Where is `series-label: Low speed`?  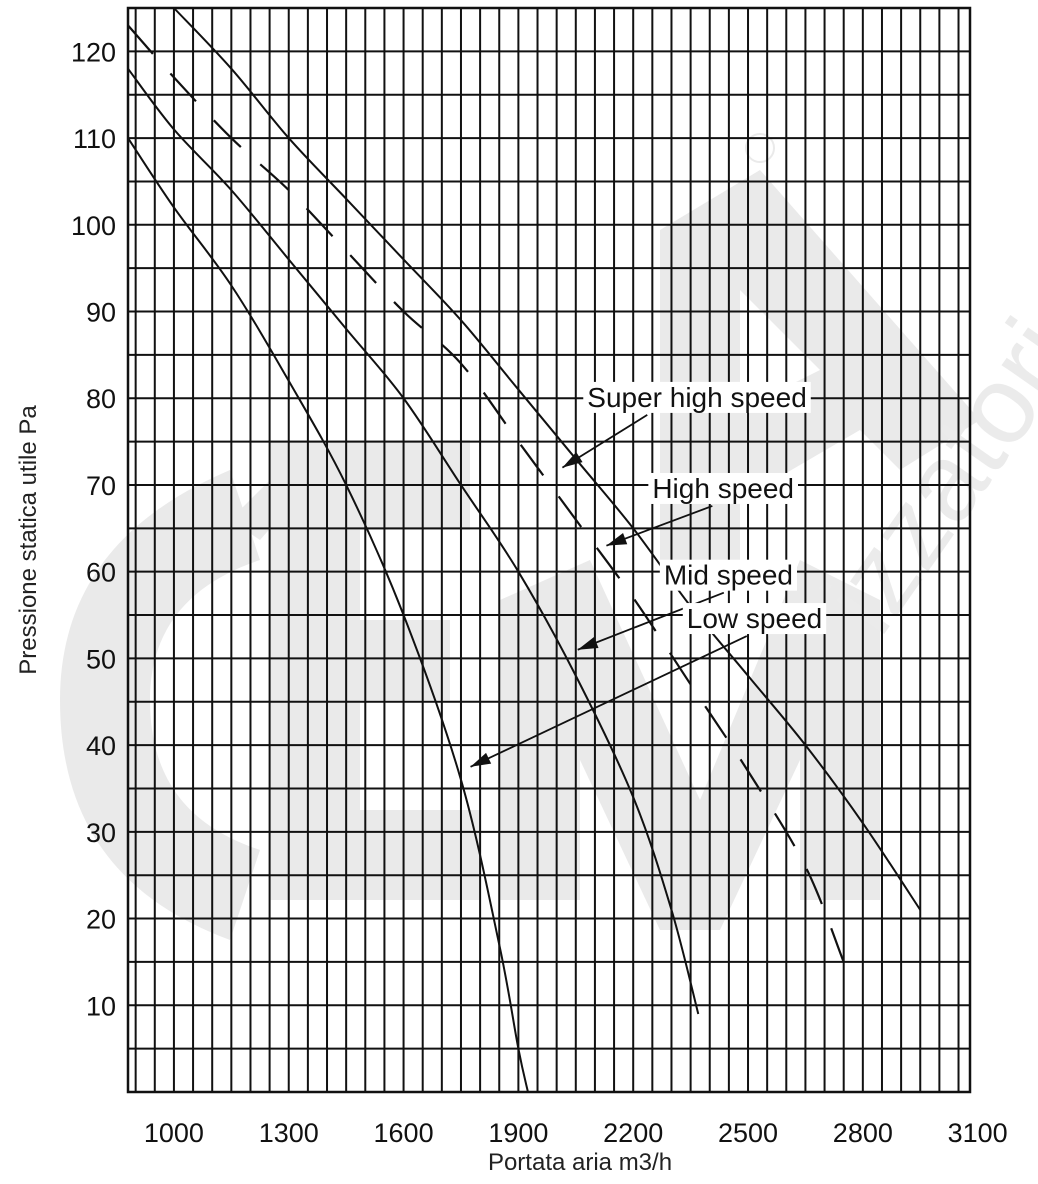 series-label: Low speed is located at coordinates (754, 618).